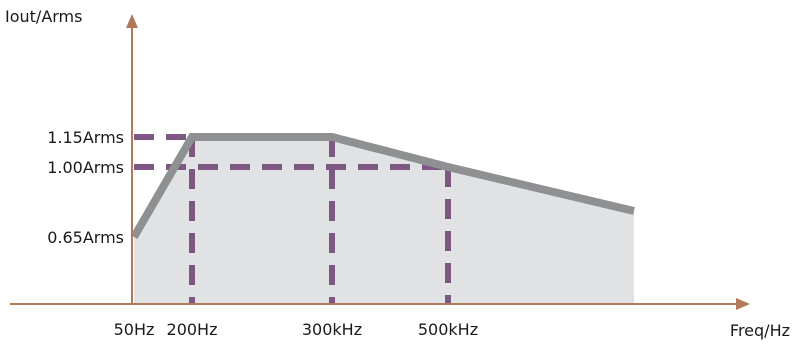  Describe the element at coordinates (332, 329) in the screenshot. I see `x-tick-label-2: 300kHz` at that location.